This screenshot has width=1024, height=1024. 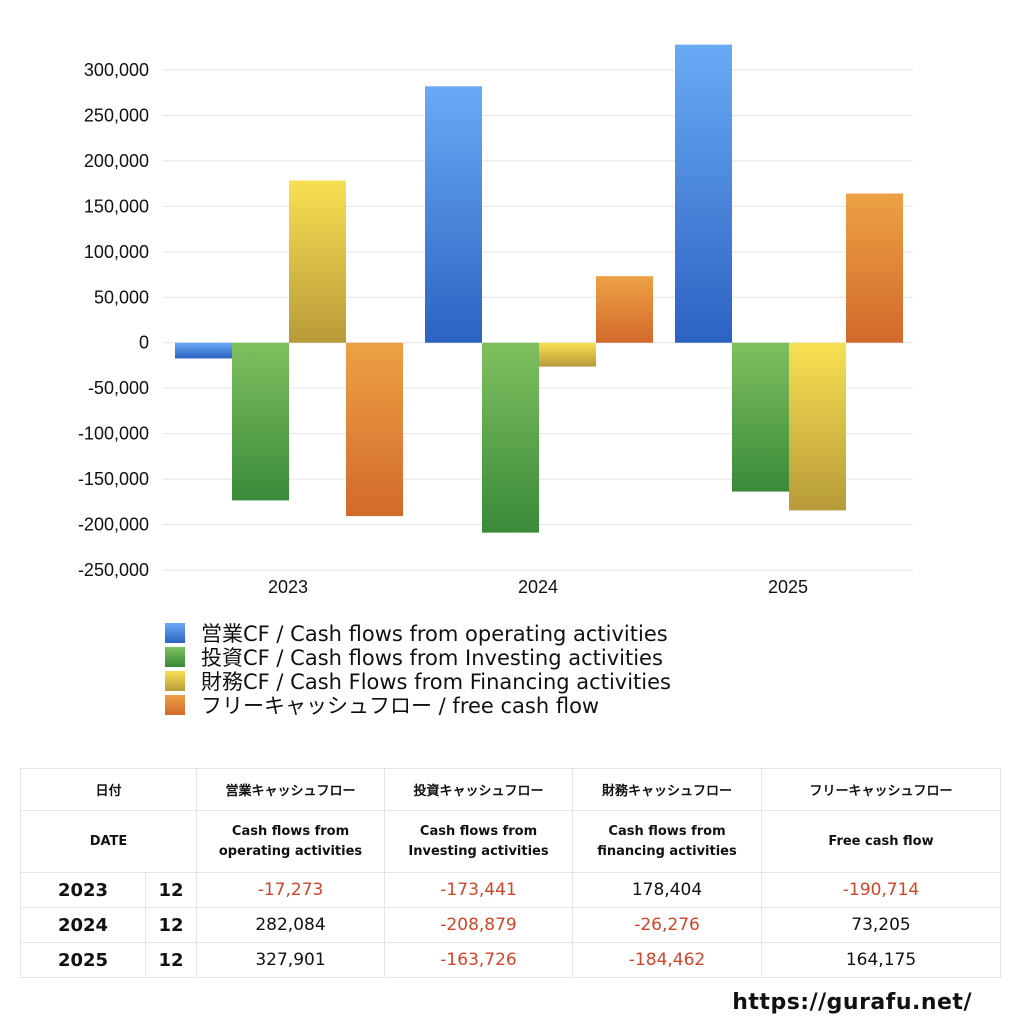 I want to click on y-tick-label: -50,000, so click(x=118, y=388).